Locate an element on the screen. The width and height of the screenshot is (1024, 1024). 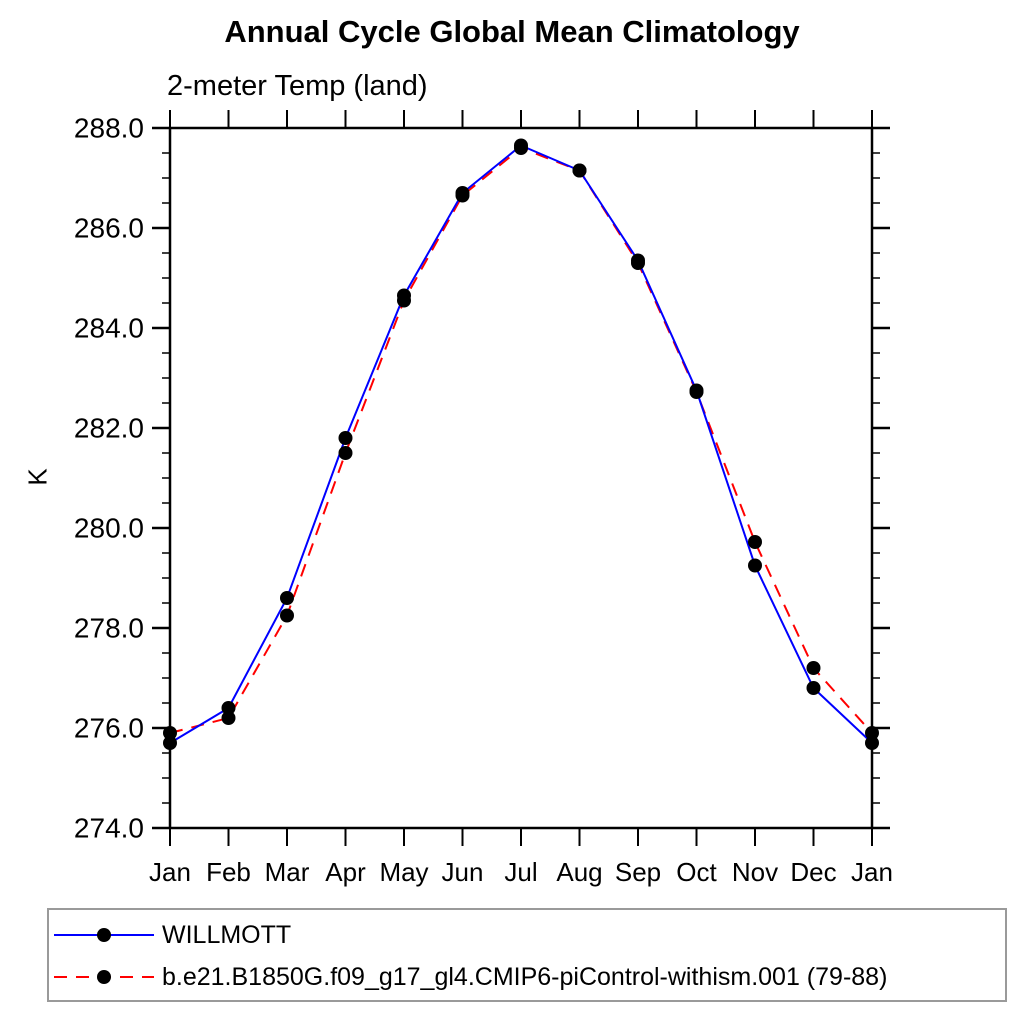
y-tick-label: 274.0 is located at coordinates (109, 828).